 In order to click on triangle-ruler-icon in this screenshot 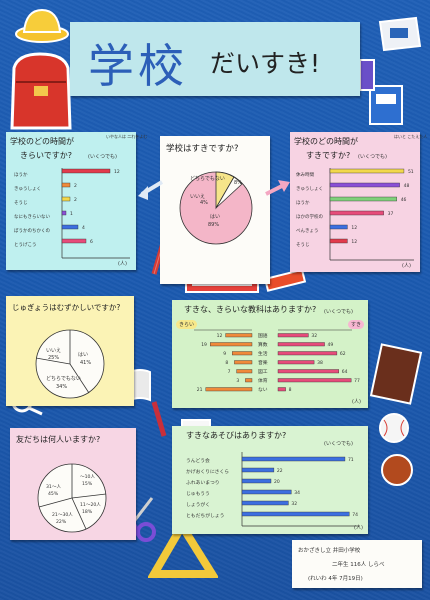, I will do `click(183, 549)`.